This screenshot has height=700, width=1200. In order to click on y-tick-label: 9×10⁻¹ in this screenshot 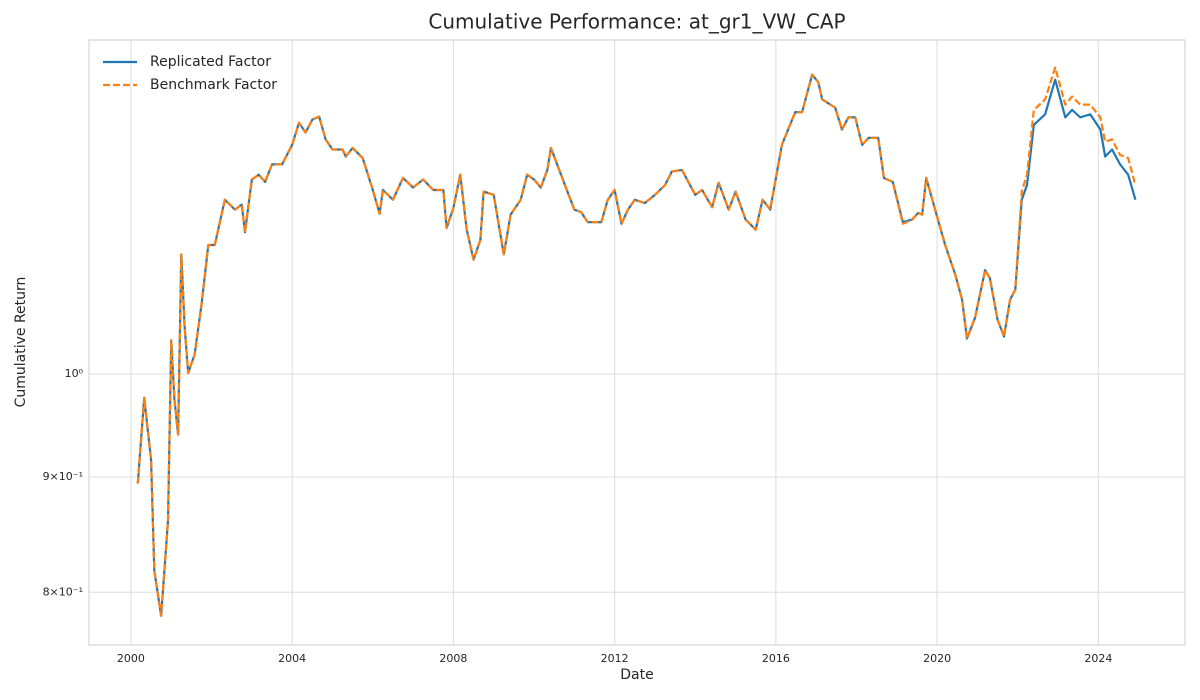, I will do `click(63, 476)`.